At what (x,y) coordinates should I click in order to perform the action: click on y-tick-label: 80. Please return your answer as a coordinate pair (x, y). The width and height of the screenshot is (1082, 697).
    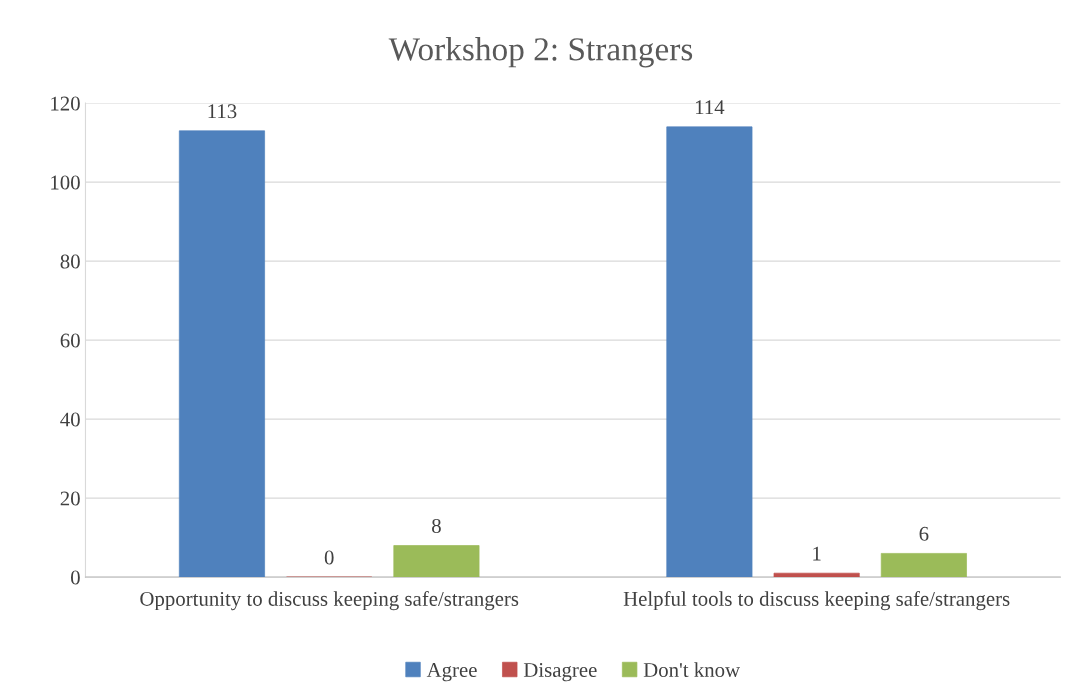
    Looking at the image, I should click on (70, 261).